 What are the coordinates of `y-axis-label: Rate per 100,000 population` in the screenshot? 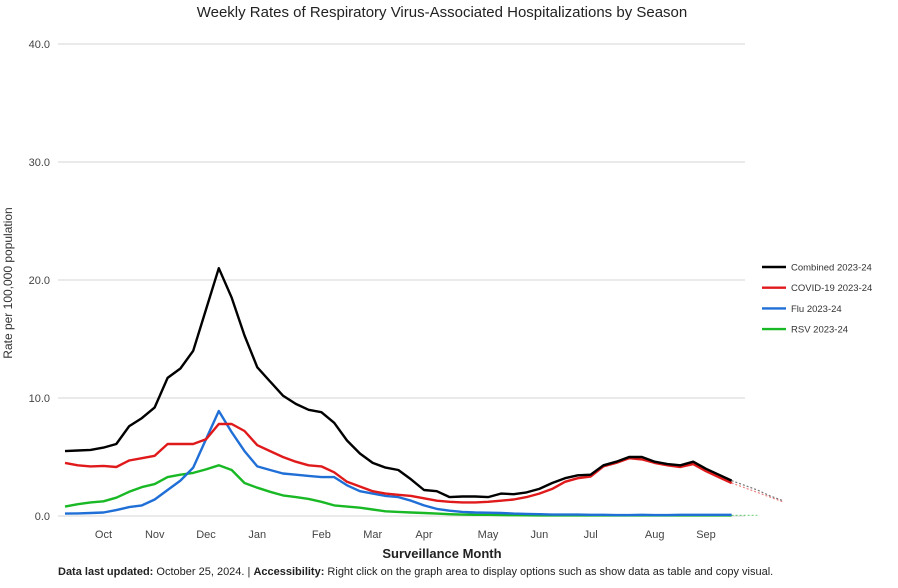 It's located at (8, 282).